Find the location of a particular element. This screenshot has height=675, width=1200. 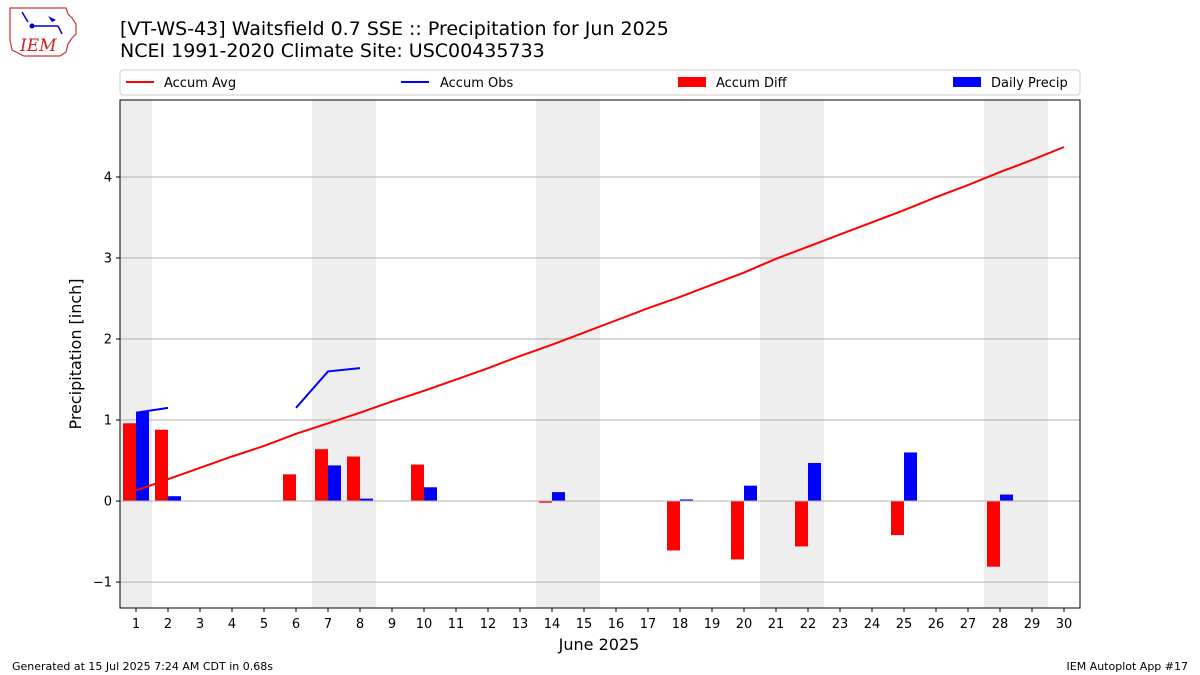

y-tick-label: 3 is located at coordinates (108, 258).